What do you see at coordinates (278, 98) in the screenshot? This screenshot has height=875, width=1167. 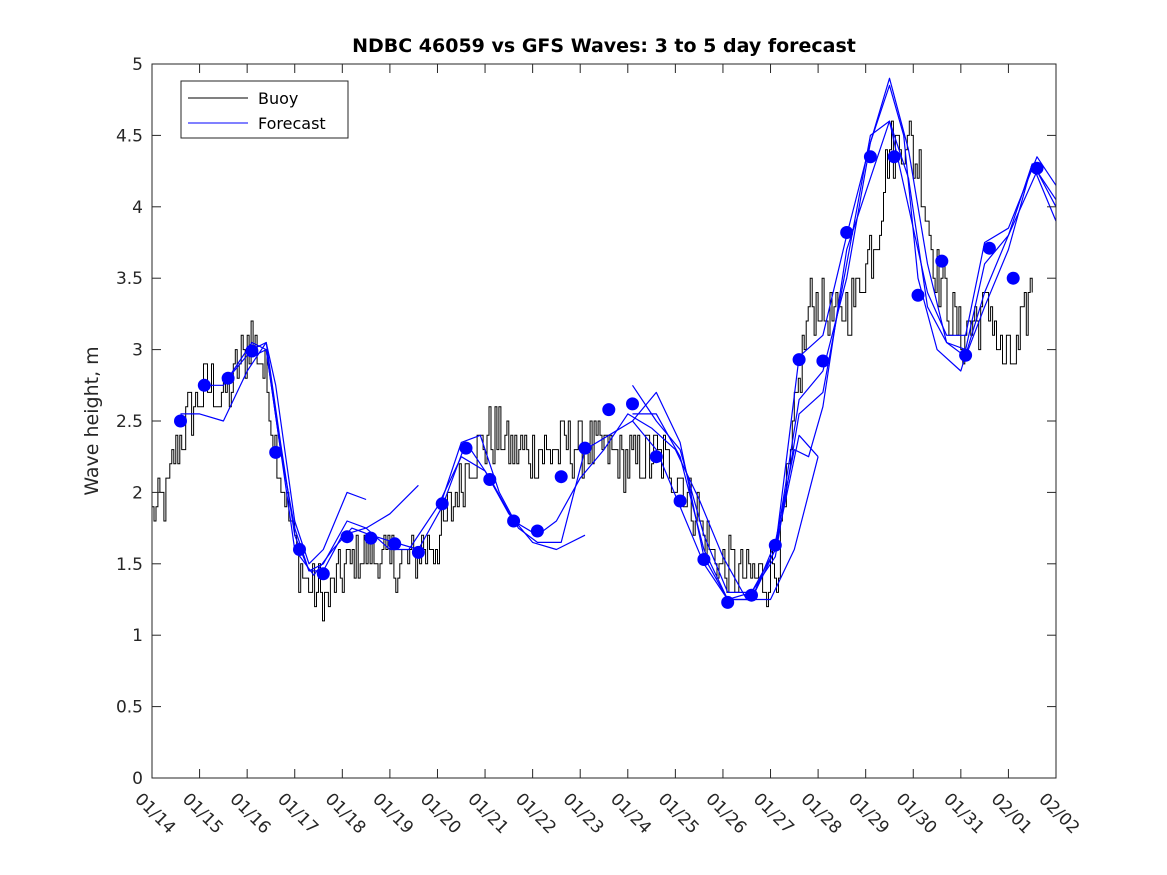 I see `legend-buoy-label: Buoy` at bounding box center [278, 98].